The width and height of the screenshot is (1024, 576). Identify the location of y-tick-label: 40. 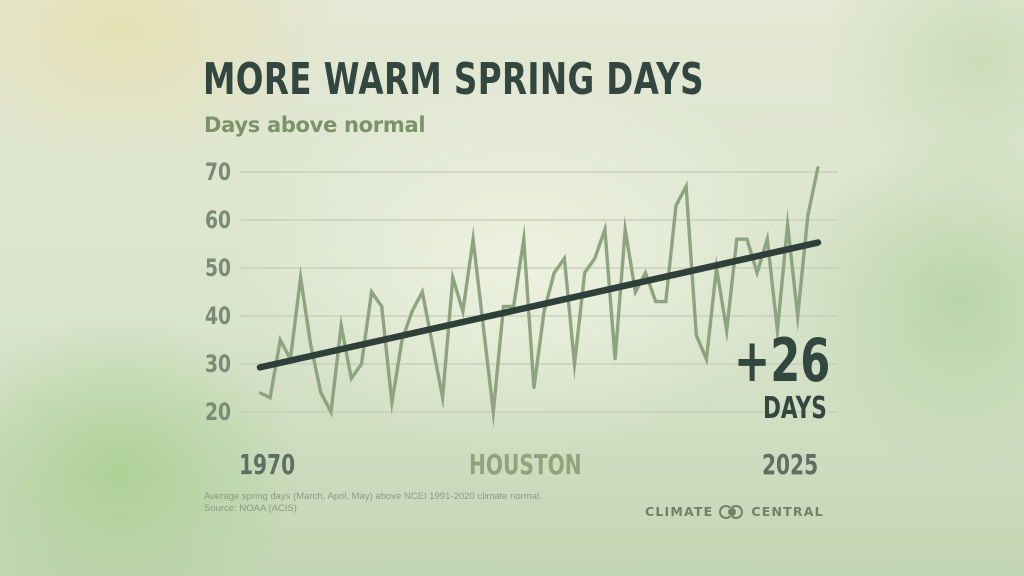
(218, 317).